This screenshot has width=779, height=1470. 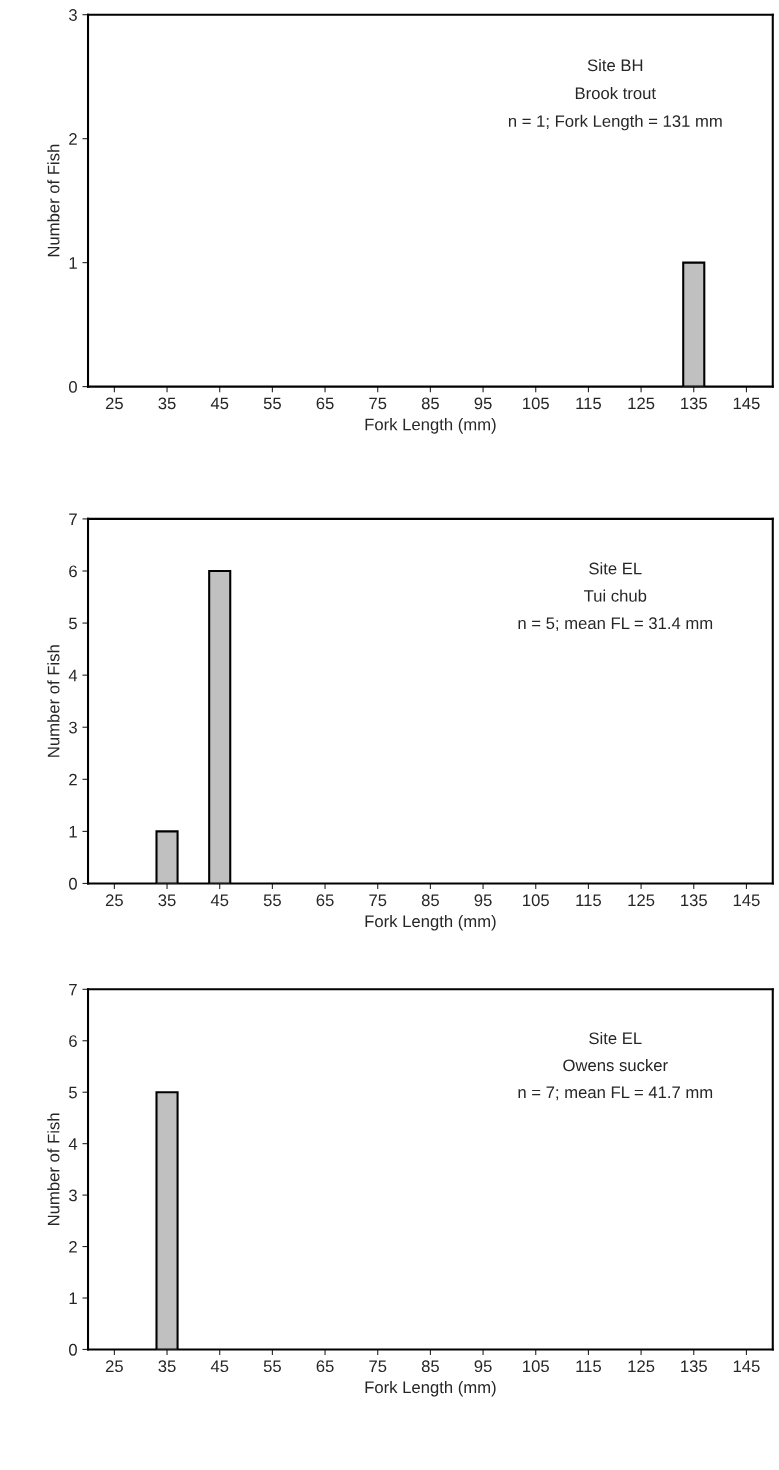 What do you see at coordinates (615, 624) in the screenshot?
I see `annotation: n = 5; mean FL = 31.4 mm` at bounding box center [615, 624].